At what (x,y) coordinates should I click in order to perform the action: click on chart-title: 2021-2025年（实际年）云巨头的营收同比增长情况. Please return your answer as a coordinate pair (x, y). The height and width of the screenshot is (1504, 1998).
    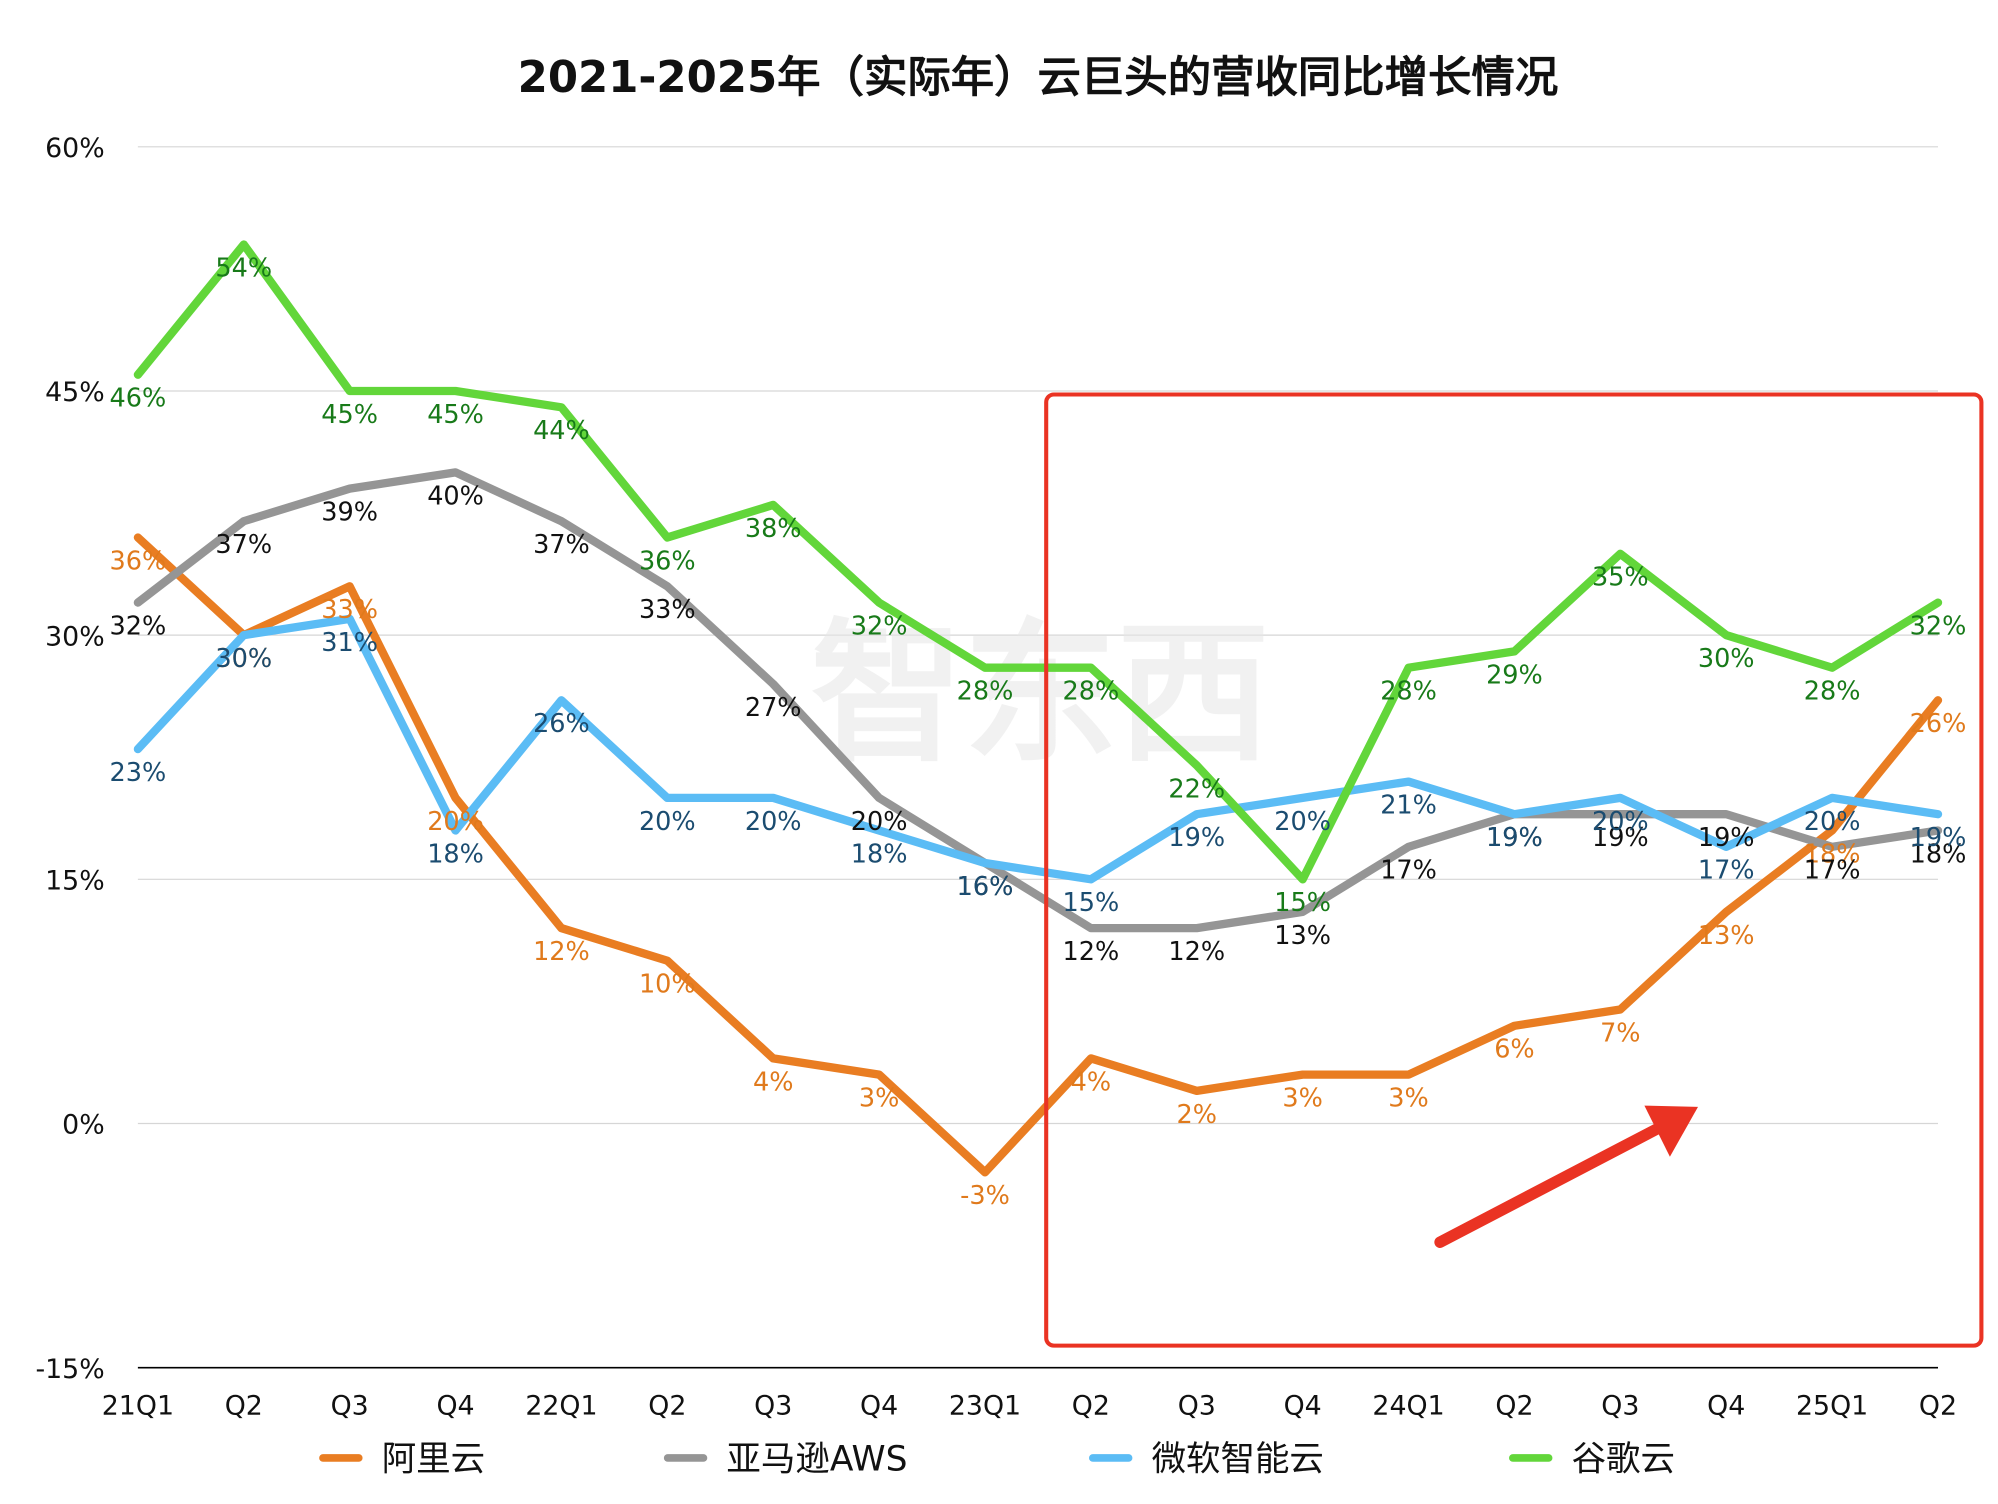
    Looking at the image, I should click on (1038, 78).